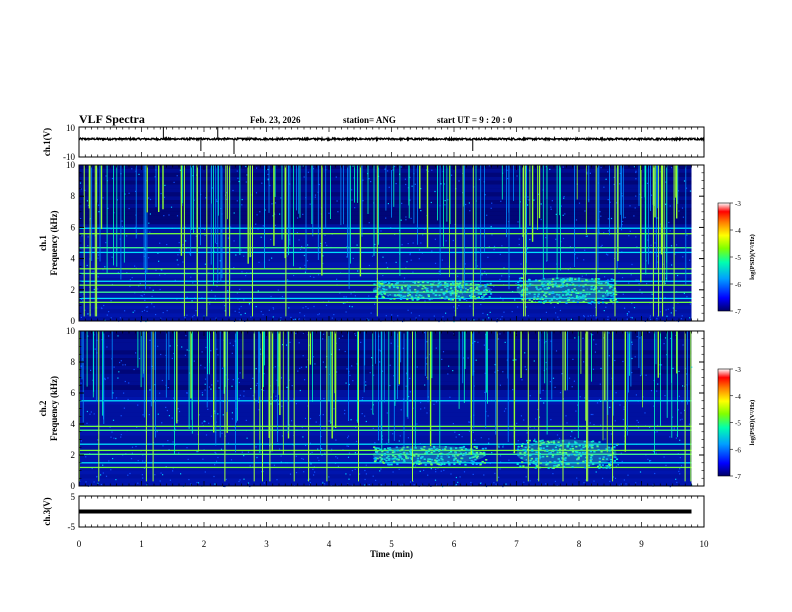 The height and width of the screenshot is (612, 792). I want to click on persistent-line, so click(385, 298).